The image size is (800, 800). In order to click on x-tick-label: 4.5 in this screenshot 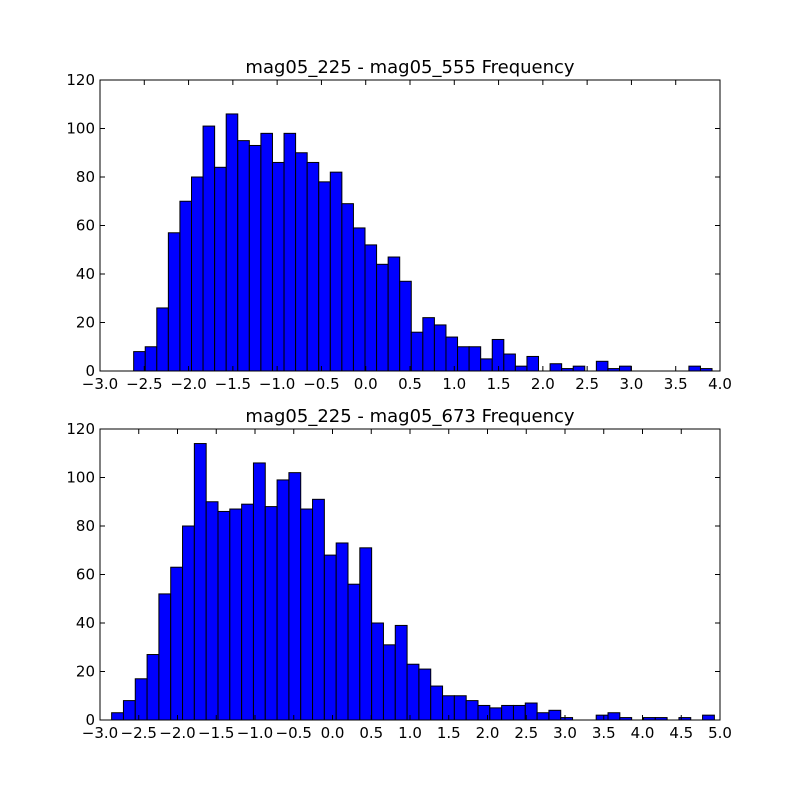, I will do `click(681, 733)`.